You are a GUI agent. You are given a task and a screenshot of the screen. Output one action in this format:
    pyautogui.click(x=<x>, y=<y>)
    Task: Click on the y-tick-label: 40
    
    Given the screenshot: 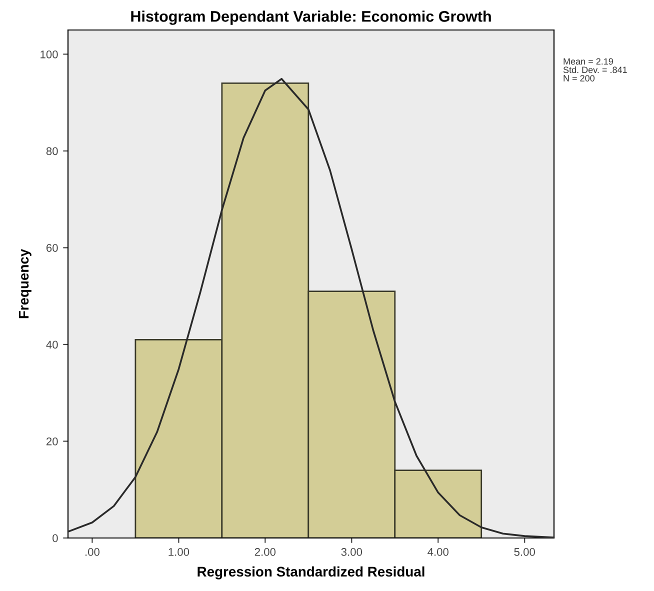 What is the action you would take?
    pyautogui.click(x=52, y=344)
    